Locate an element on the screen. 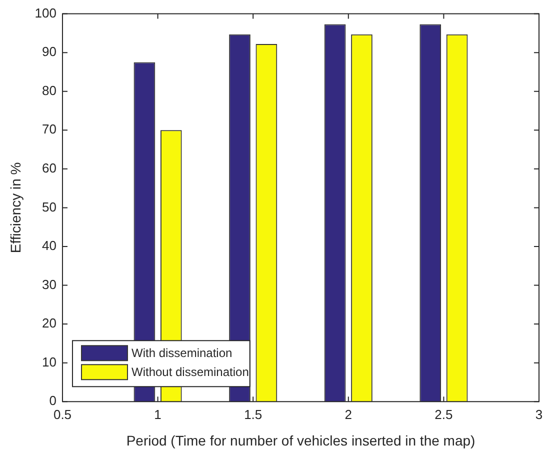 Image resolution: width=553 pixels, height=454 pixels. y-tick-label: 70 is located at coordinates (49, 129).